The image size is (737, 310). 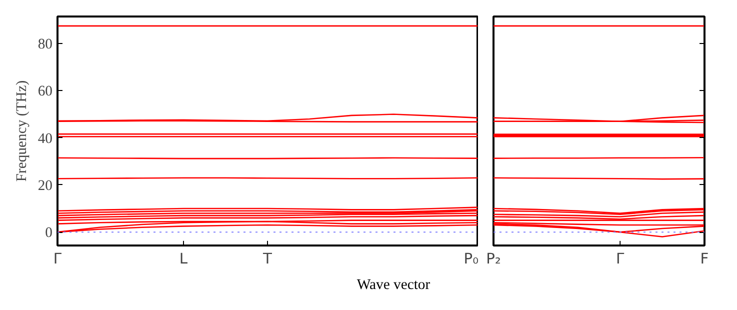 I want to click on y-tick-label: 0, so click(x=48, y=233).